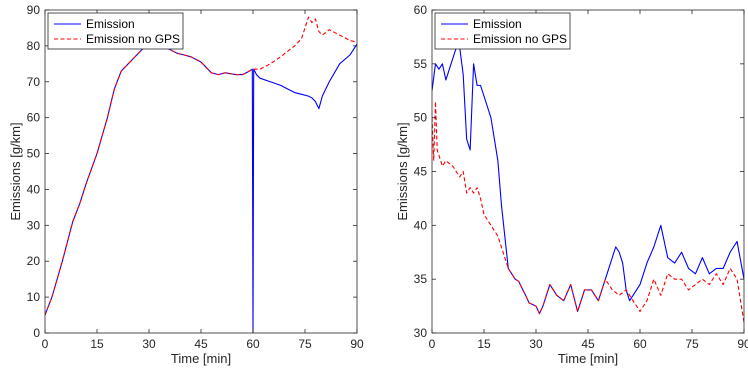  What do you see at coordinates (34, 46) in the screenshot?
I see `y-tick-label: 80` at bounding box center [34, 46].